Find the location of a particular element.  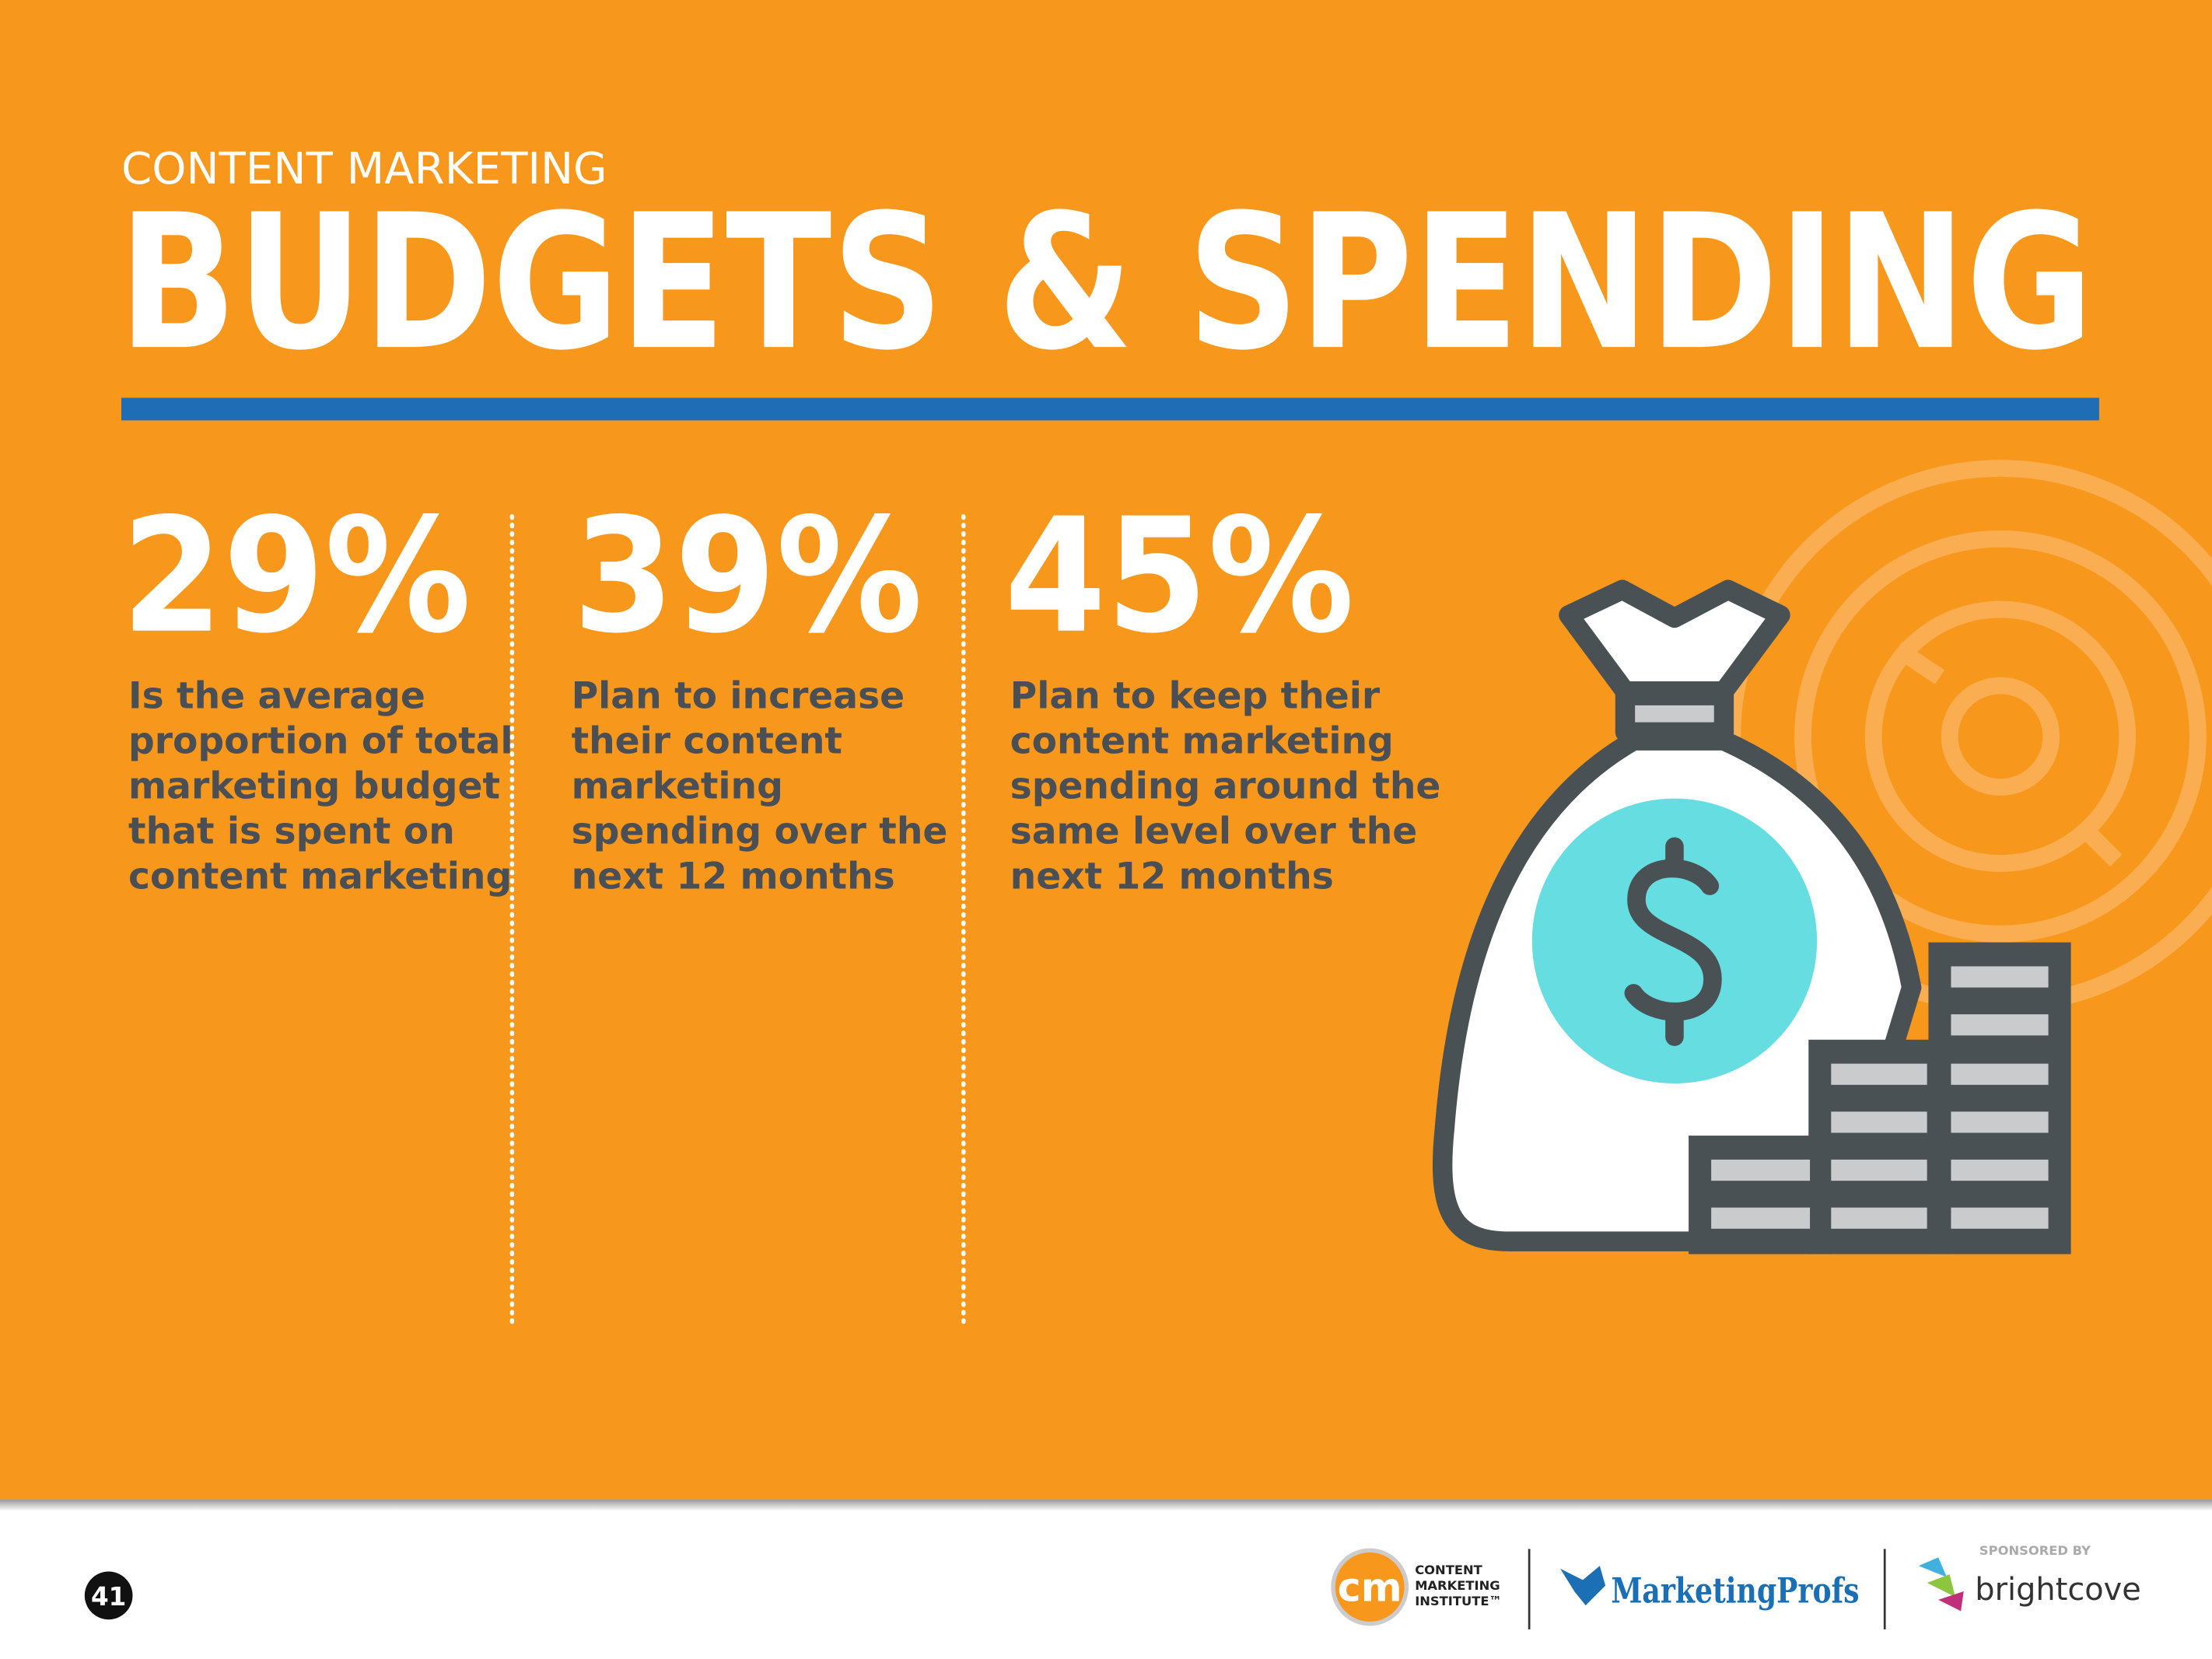

footer is located at coordinates (1106, 1584).